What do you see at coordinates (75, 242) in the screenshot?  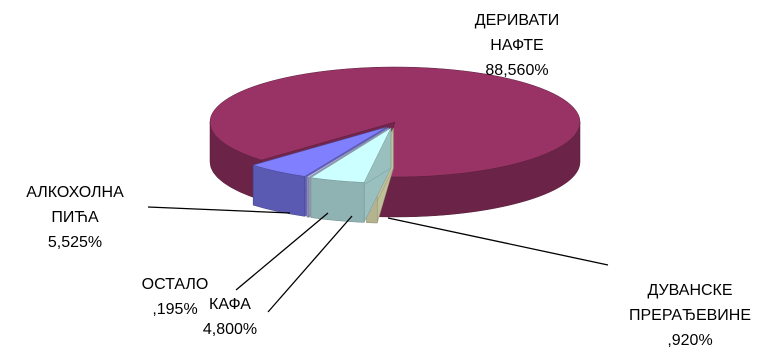 I see `value-label: 5,525%` at bounding box center [75, 242].